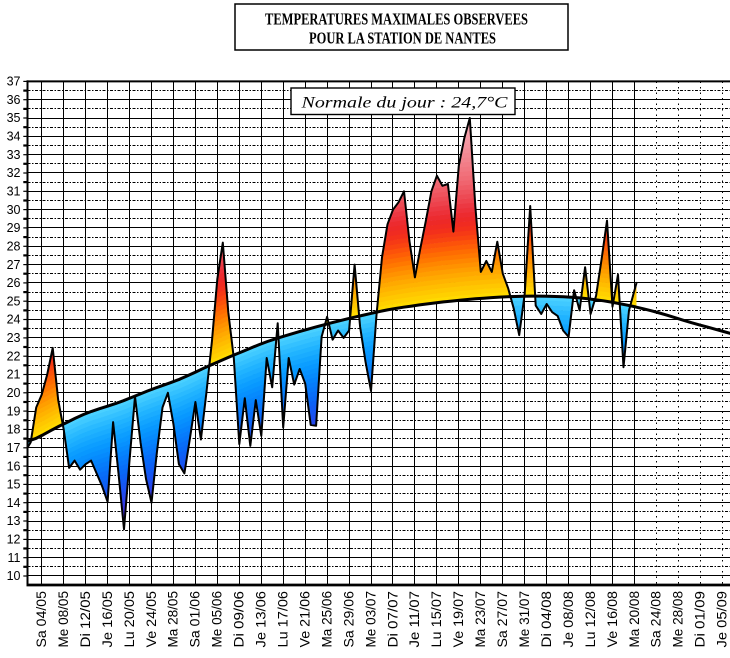 The height and width of the screenshot is (658, 730). What do you see at coordinates (546, 619) in the screenshot?
I see `svg-text: Di 04/08` at bounding box center [546, 619].